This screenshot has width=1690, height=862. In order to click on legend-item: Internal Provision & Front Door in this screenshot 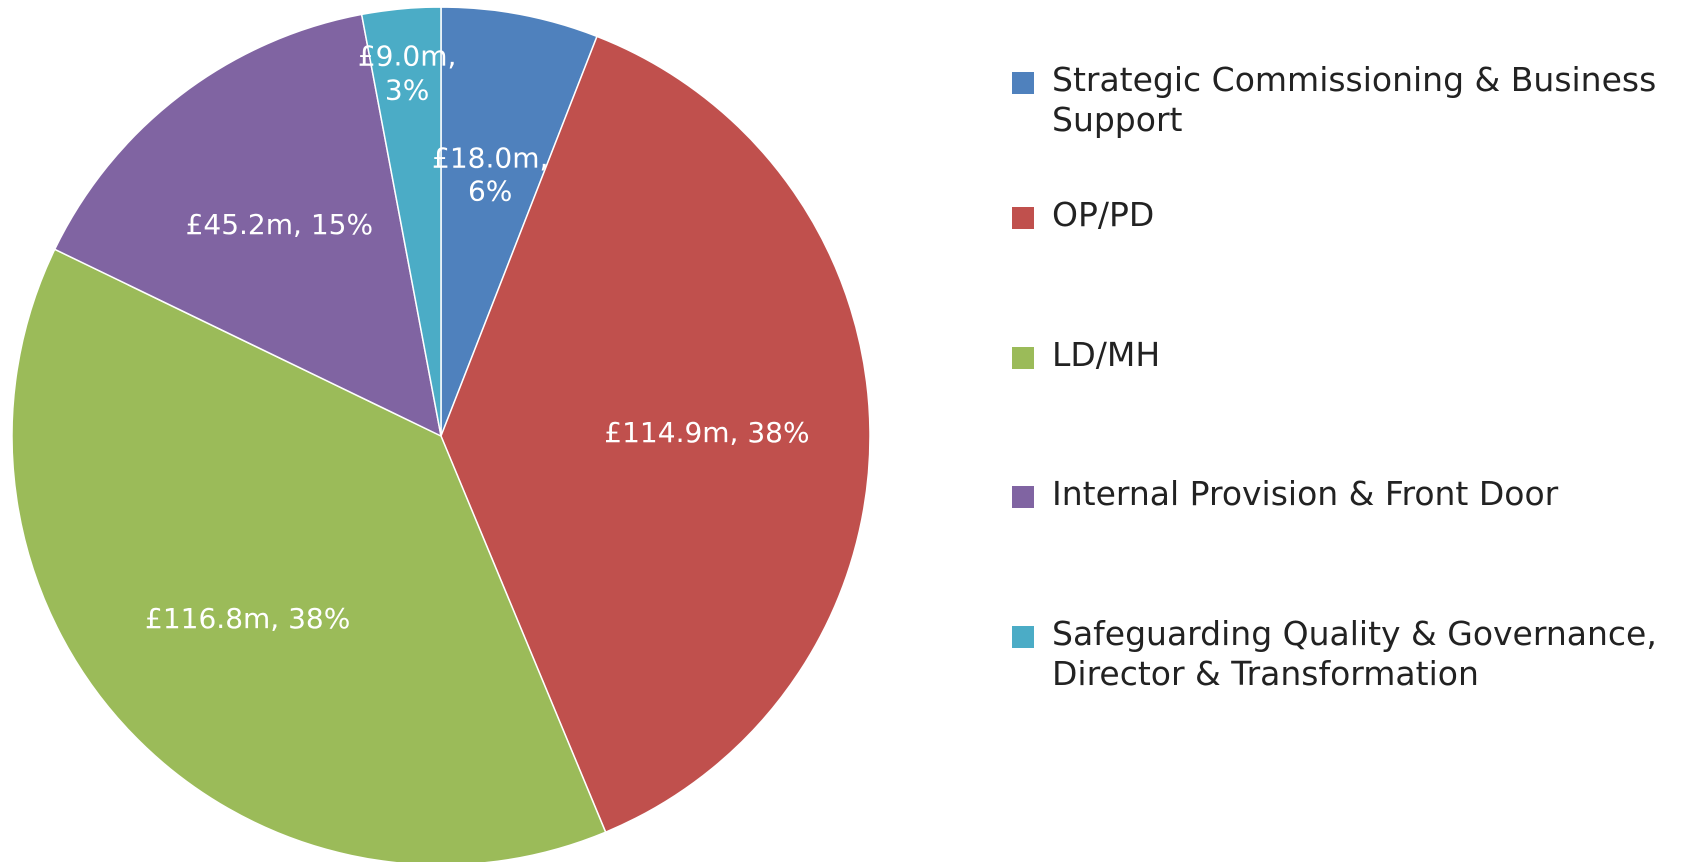, I will do `click(1342, 494)`.